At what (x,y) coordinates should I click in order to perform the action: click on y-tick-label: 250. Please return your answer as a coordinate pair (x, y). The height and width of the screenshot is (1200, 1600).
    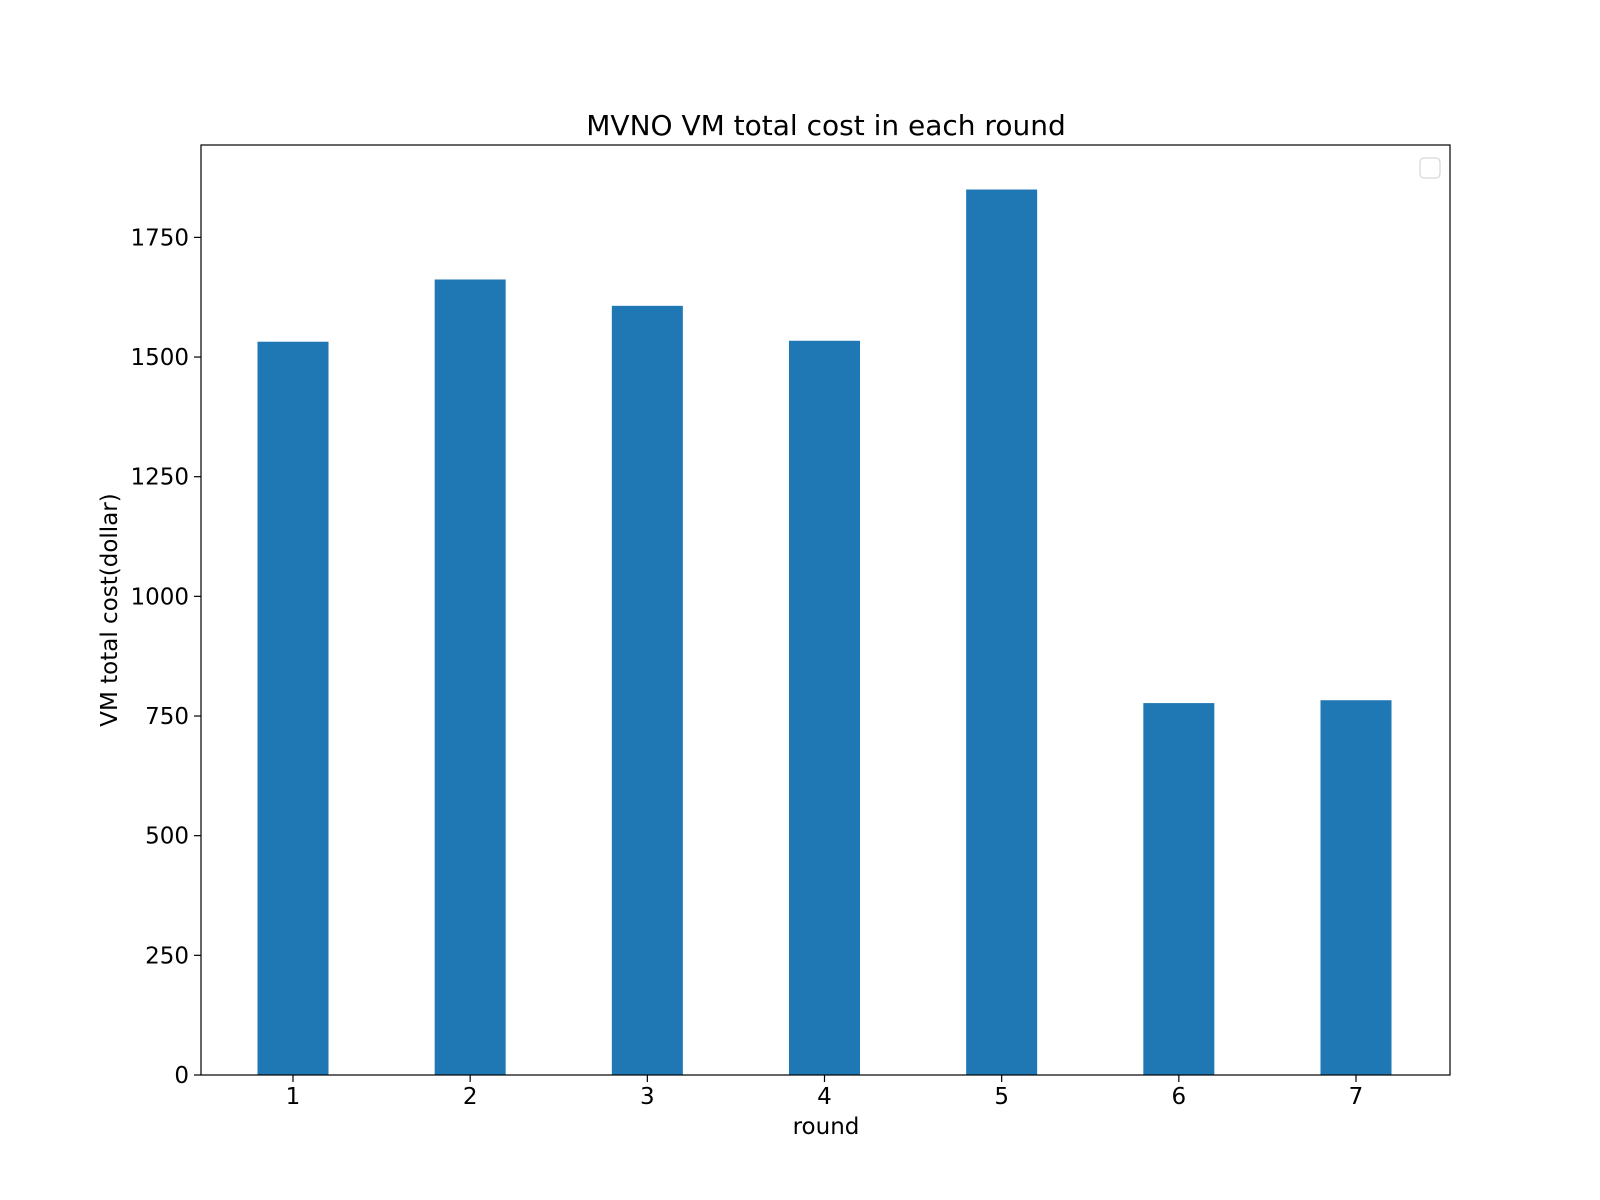
    Looking at the image, I should click on (167, 956).